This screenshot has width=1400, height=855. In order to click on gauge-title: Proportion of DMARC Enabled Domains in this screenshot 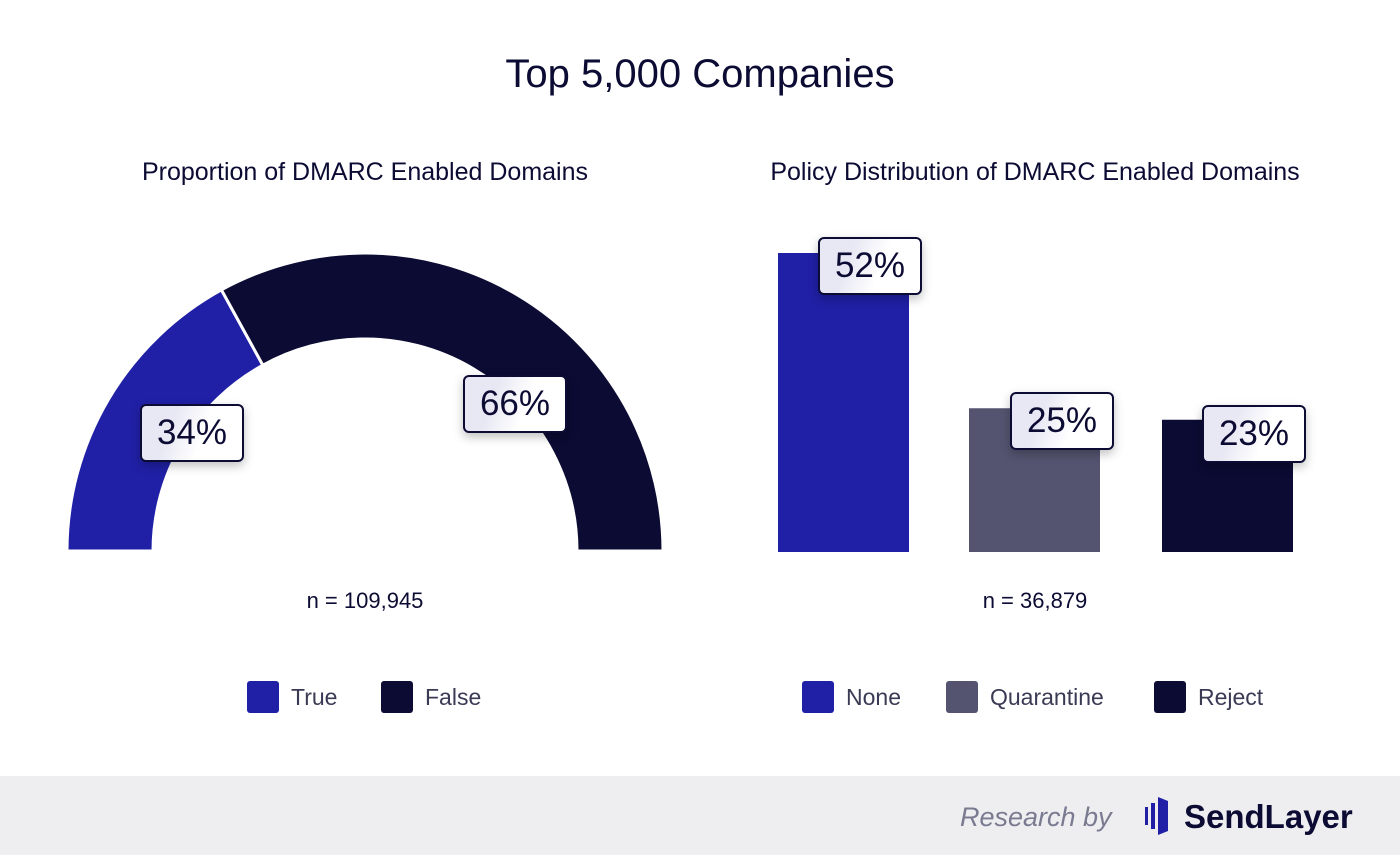, I will do `click(365, 172)`.